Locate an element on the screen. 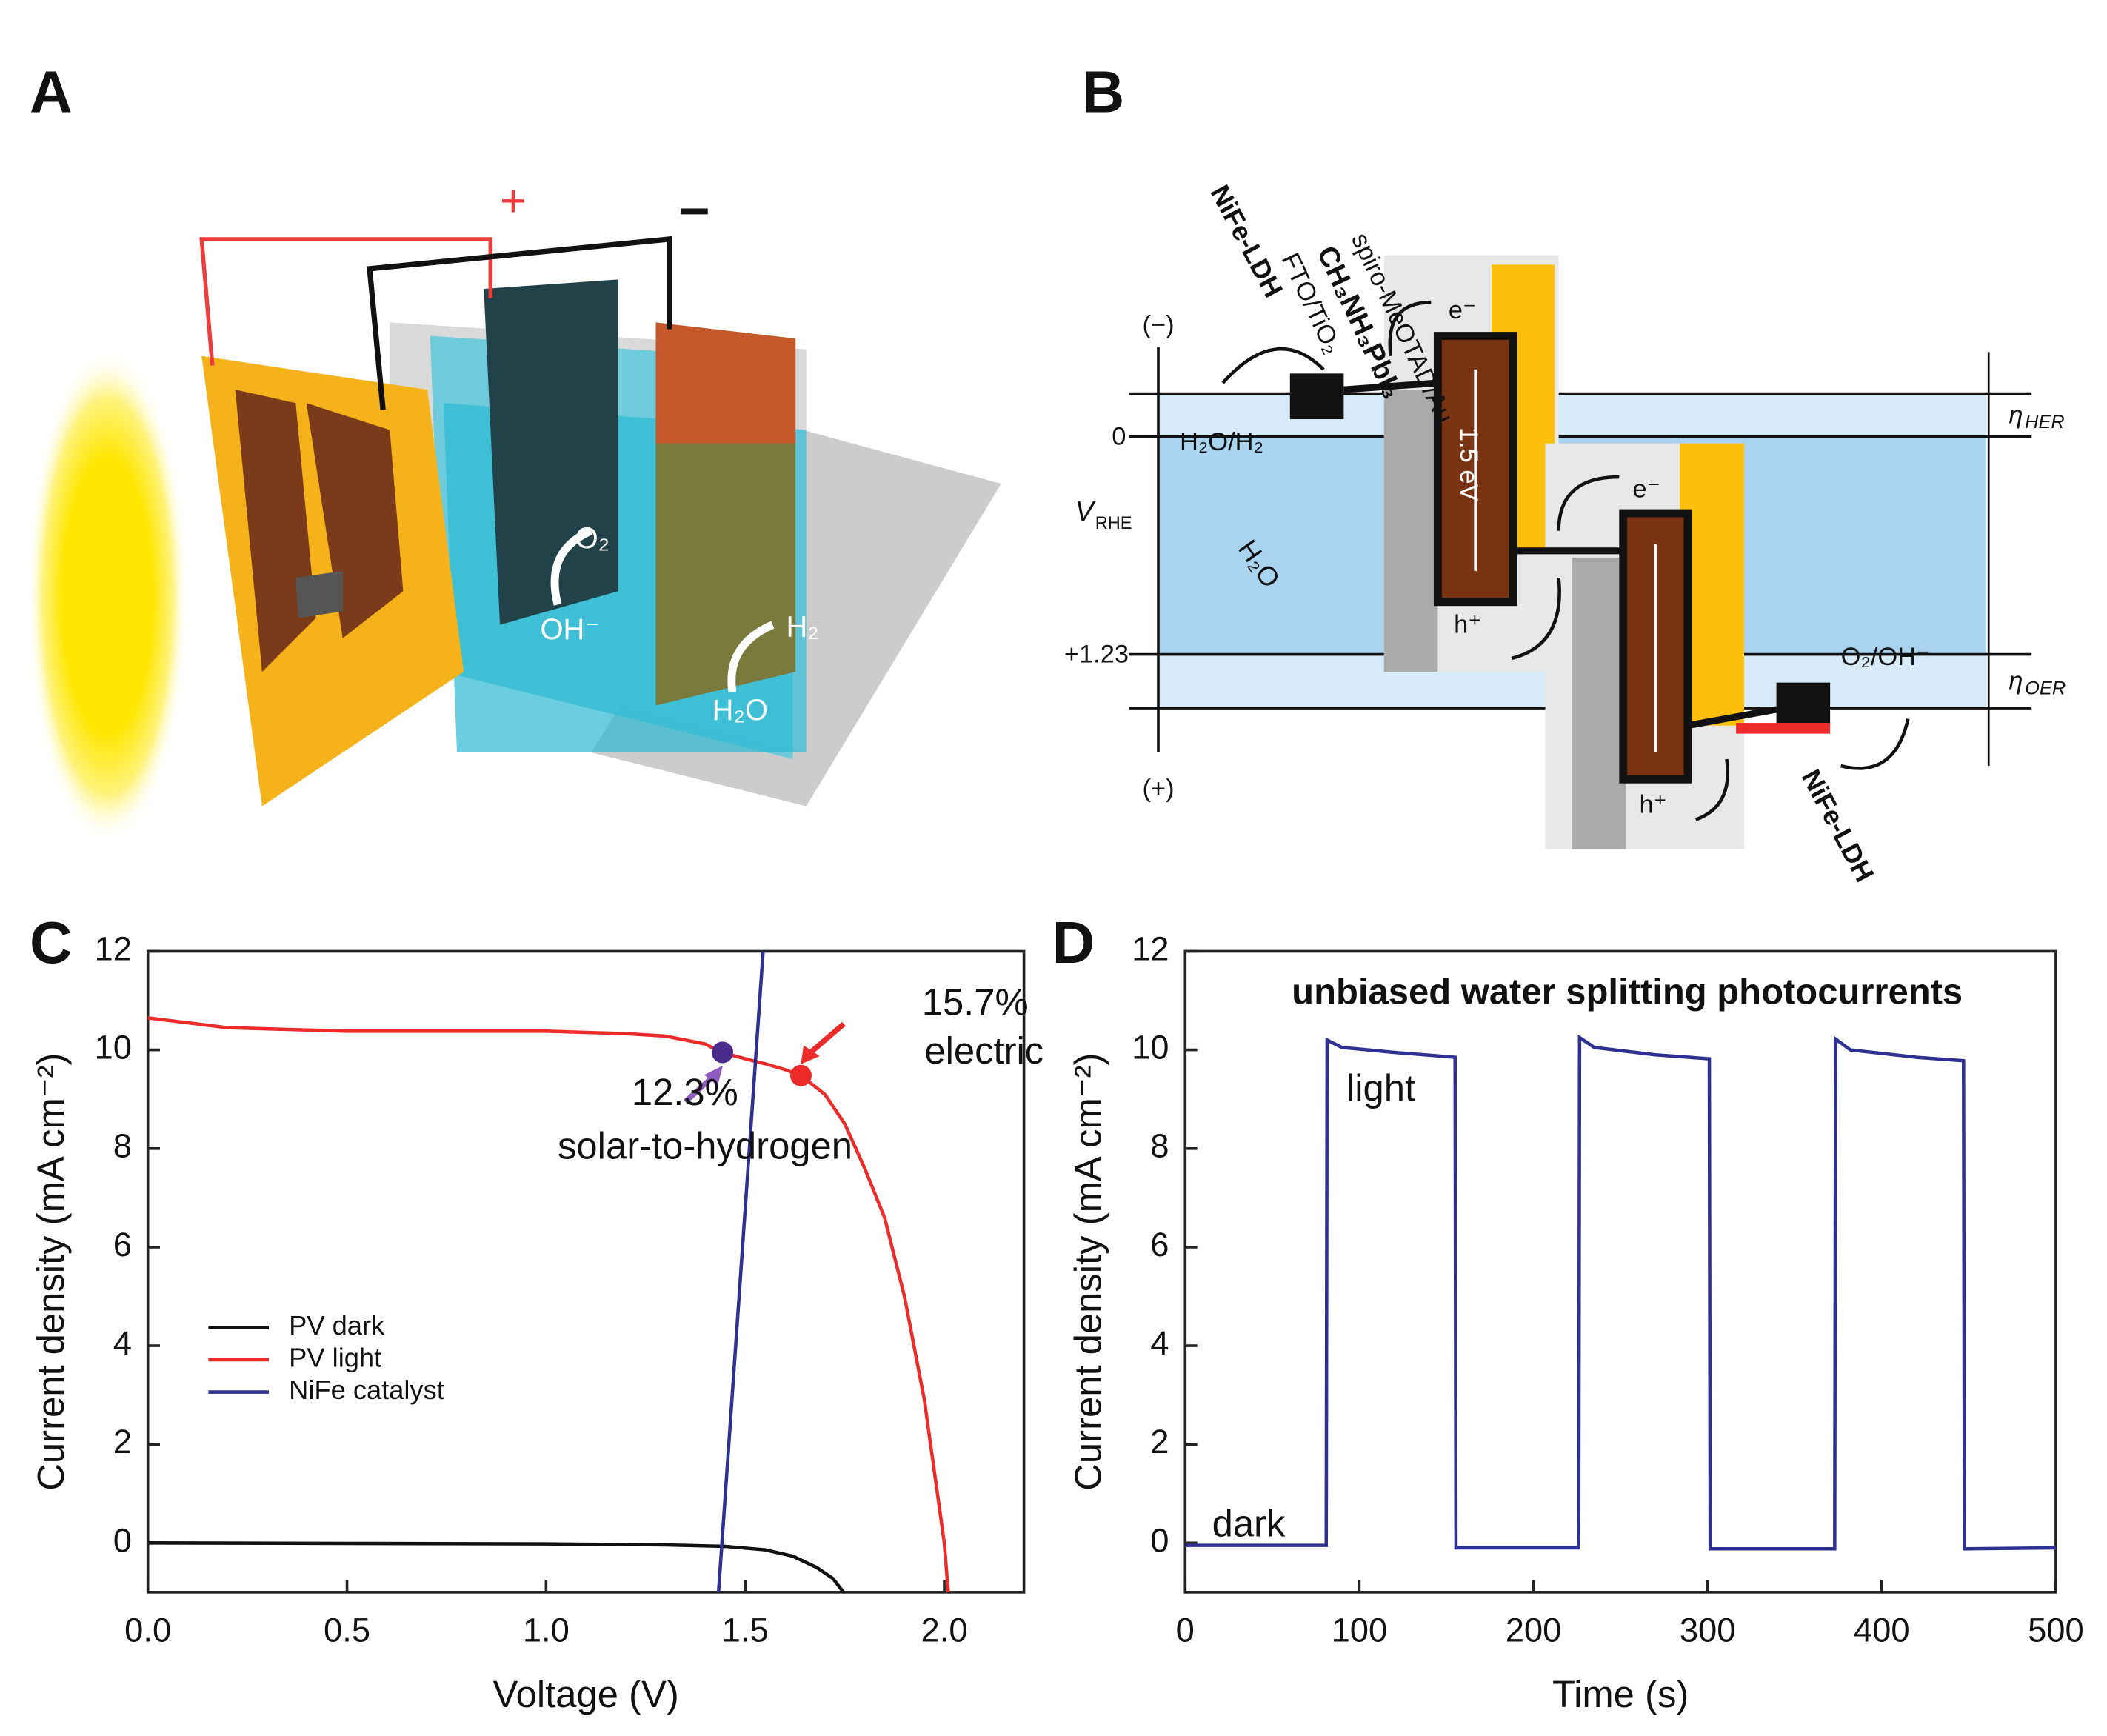  potential-label: 0 is located at coordinates (1119, 437).